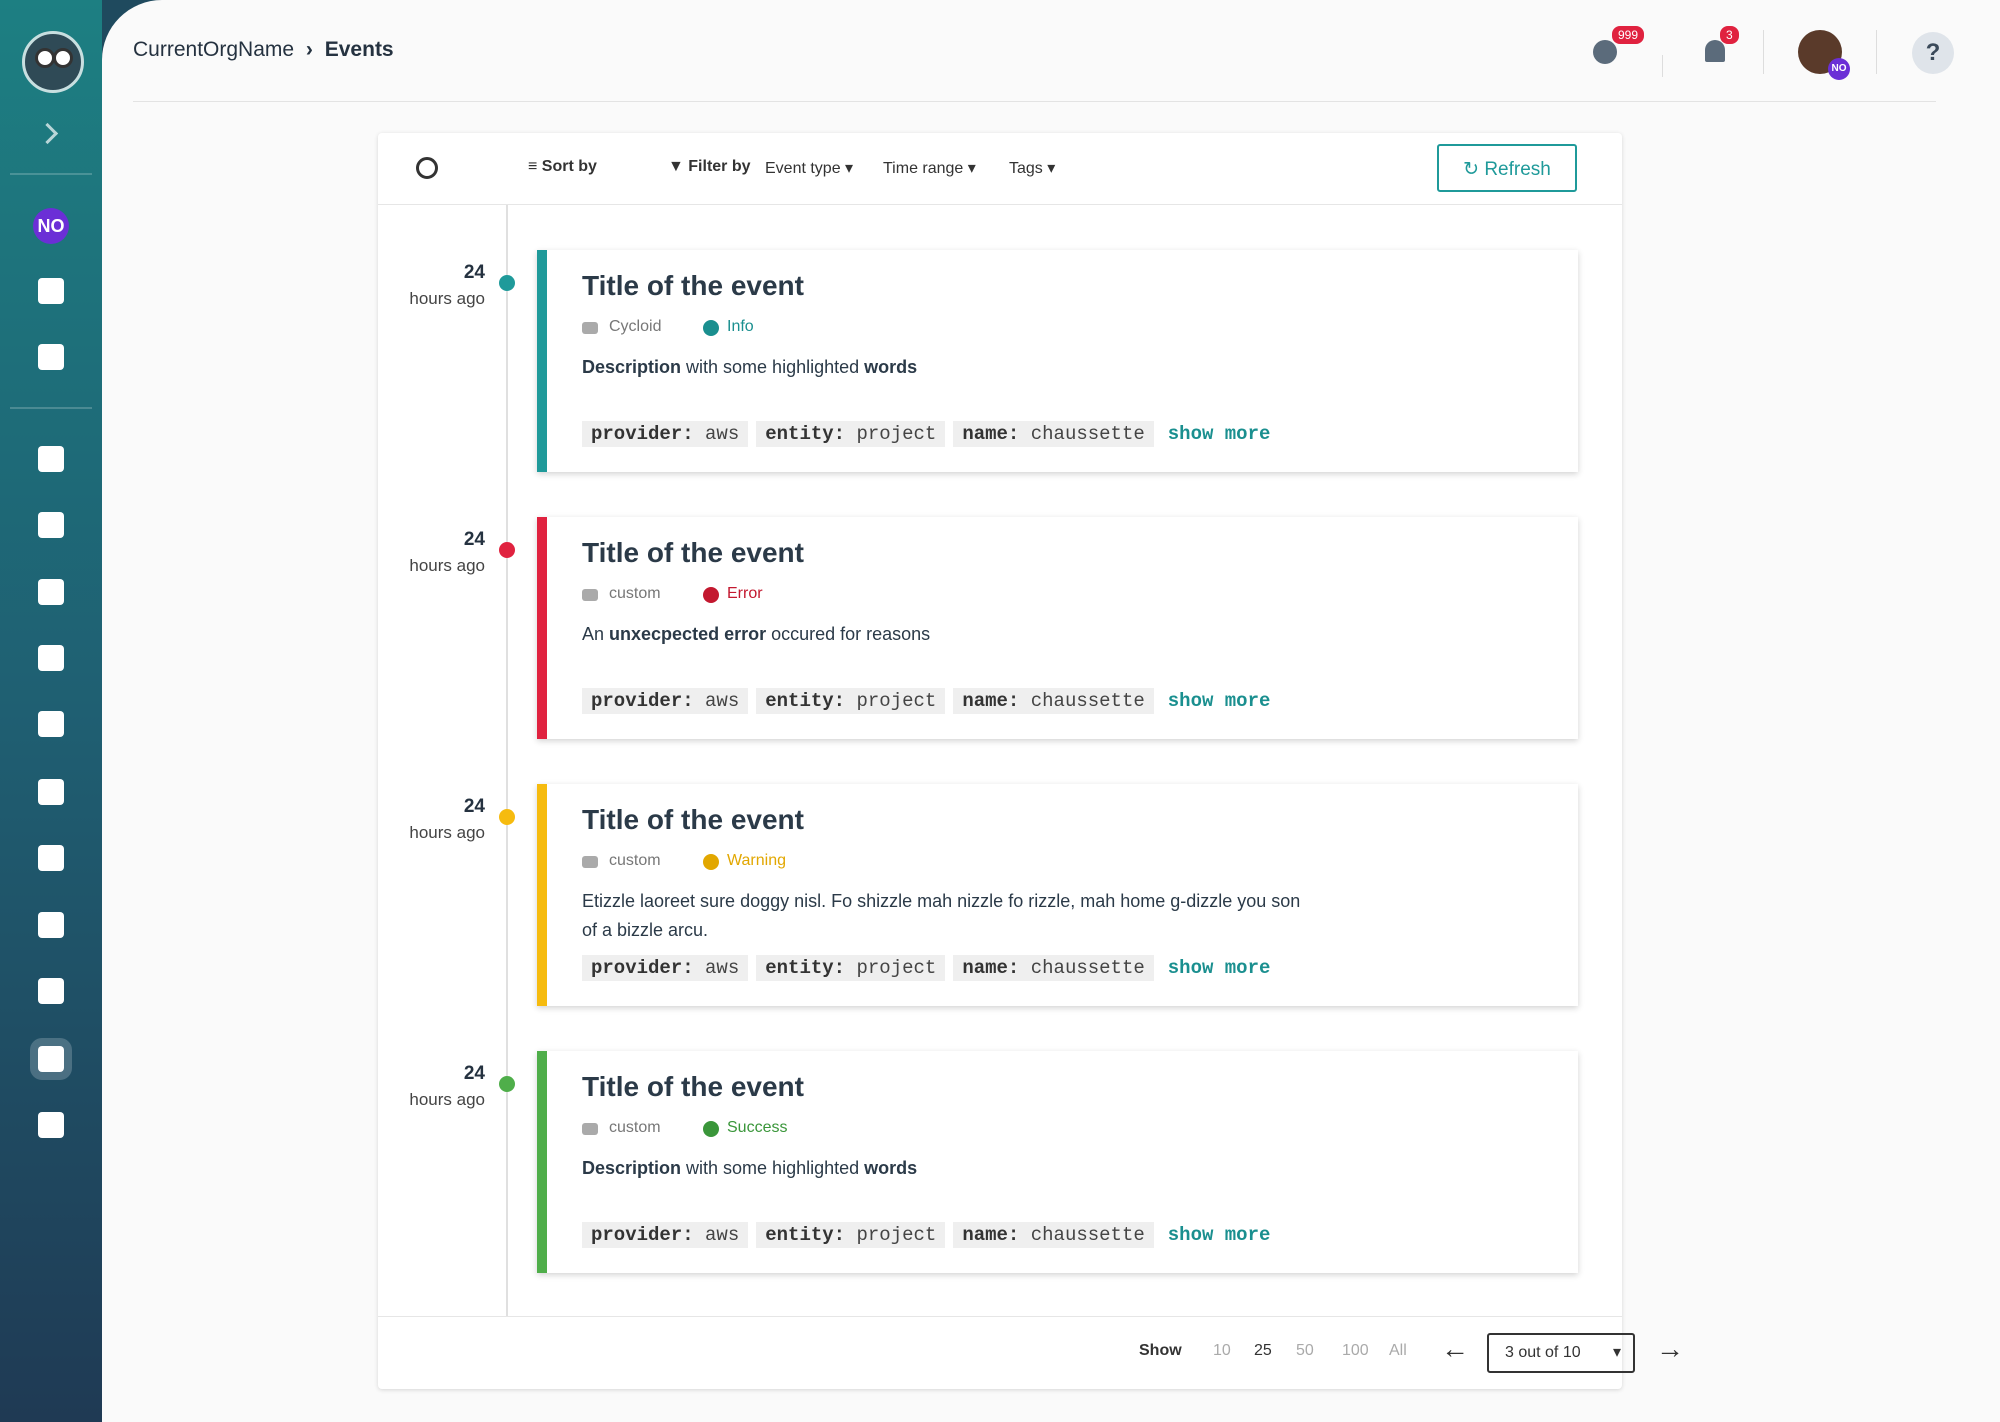  Describe the element at coordinates (1455, 1348) in the screenshot. I see `prev-page: ←` at that location.